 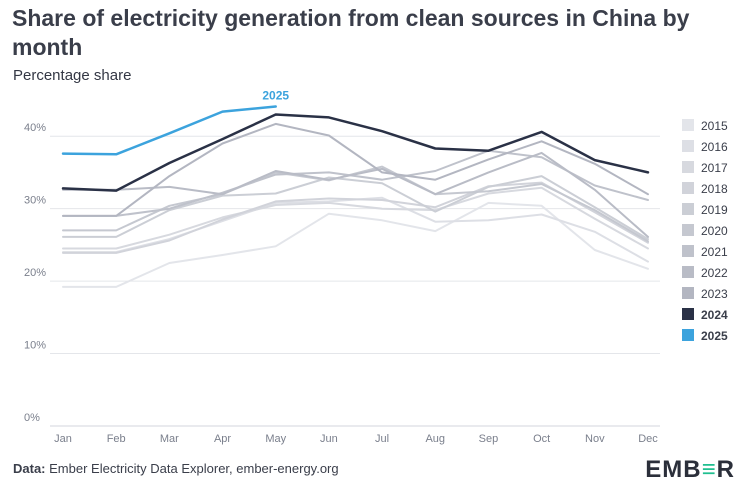 I want to click on logo-text-left: EMB, so click(x=673, y=469).